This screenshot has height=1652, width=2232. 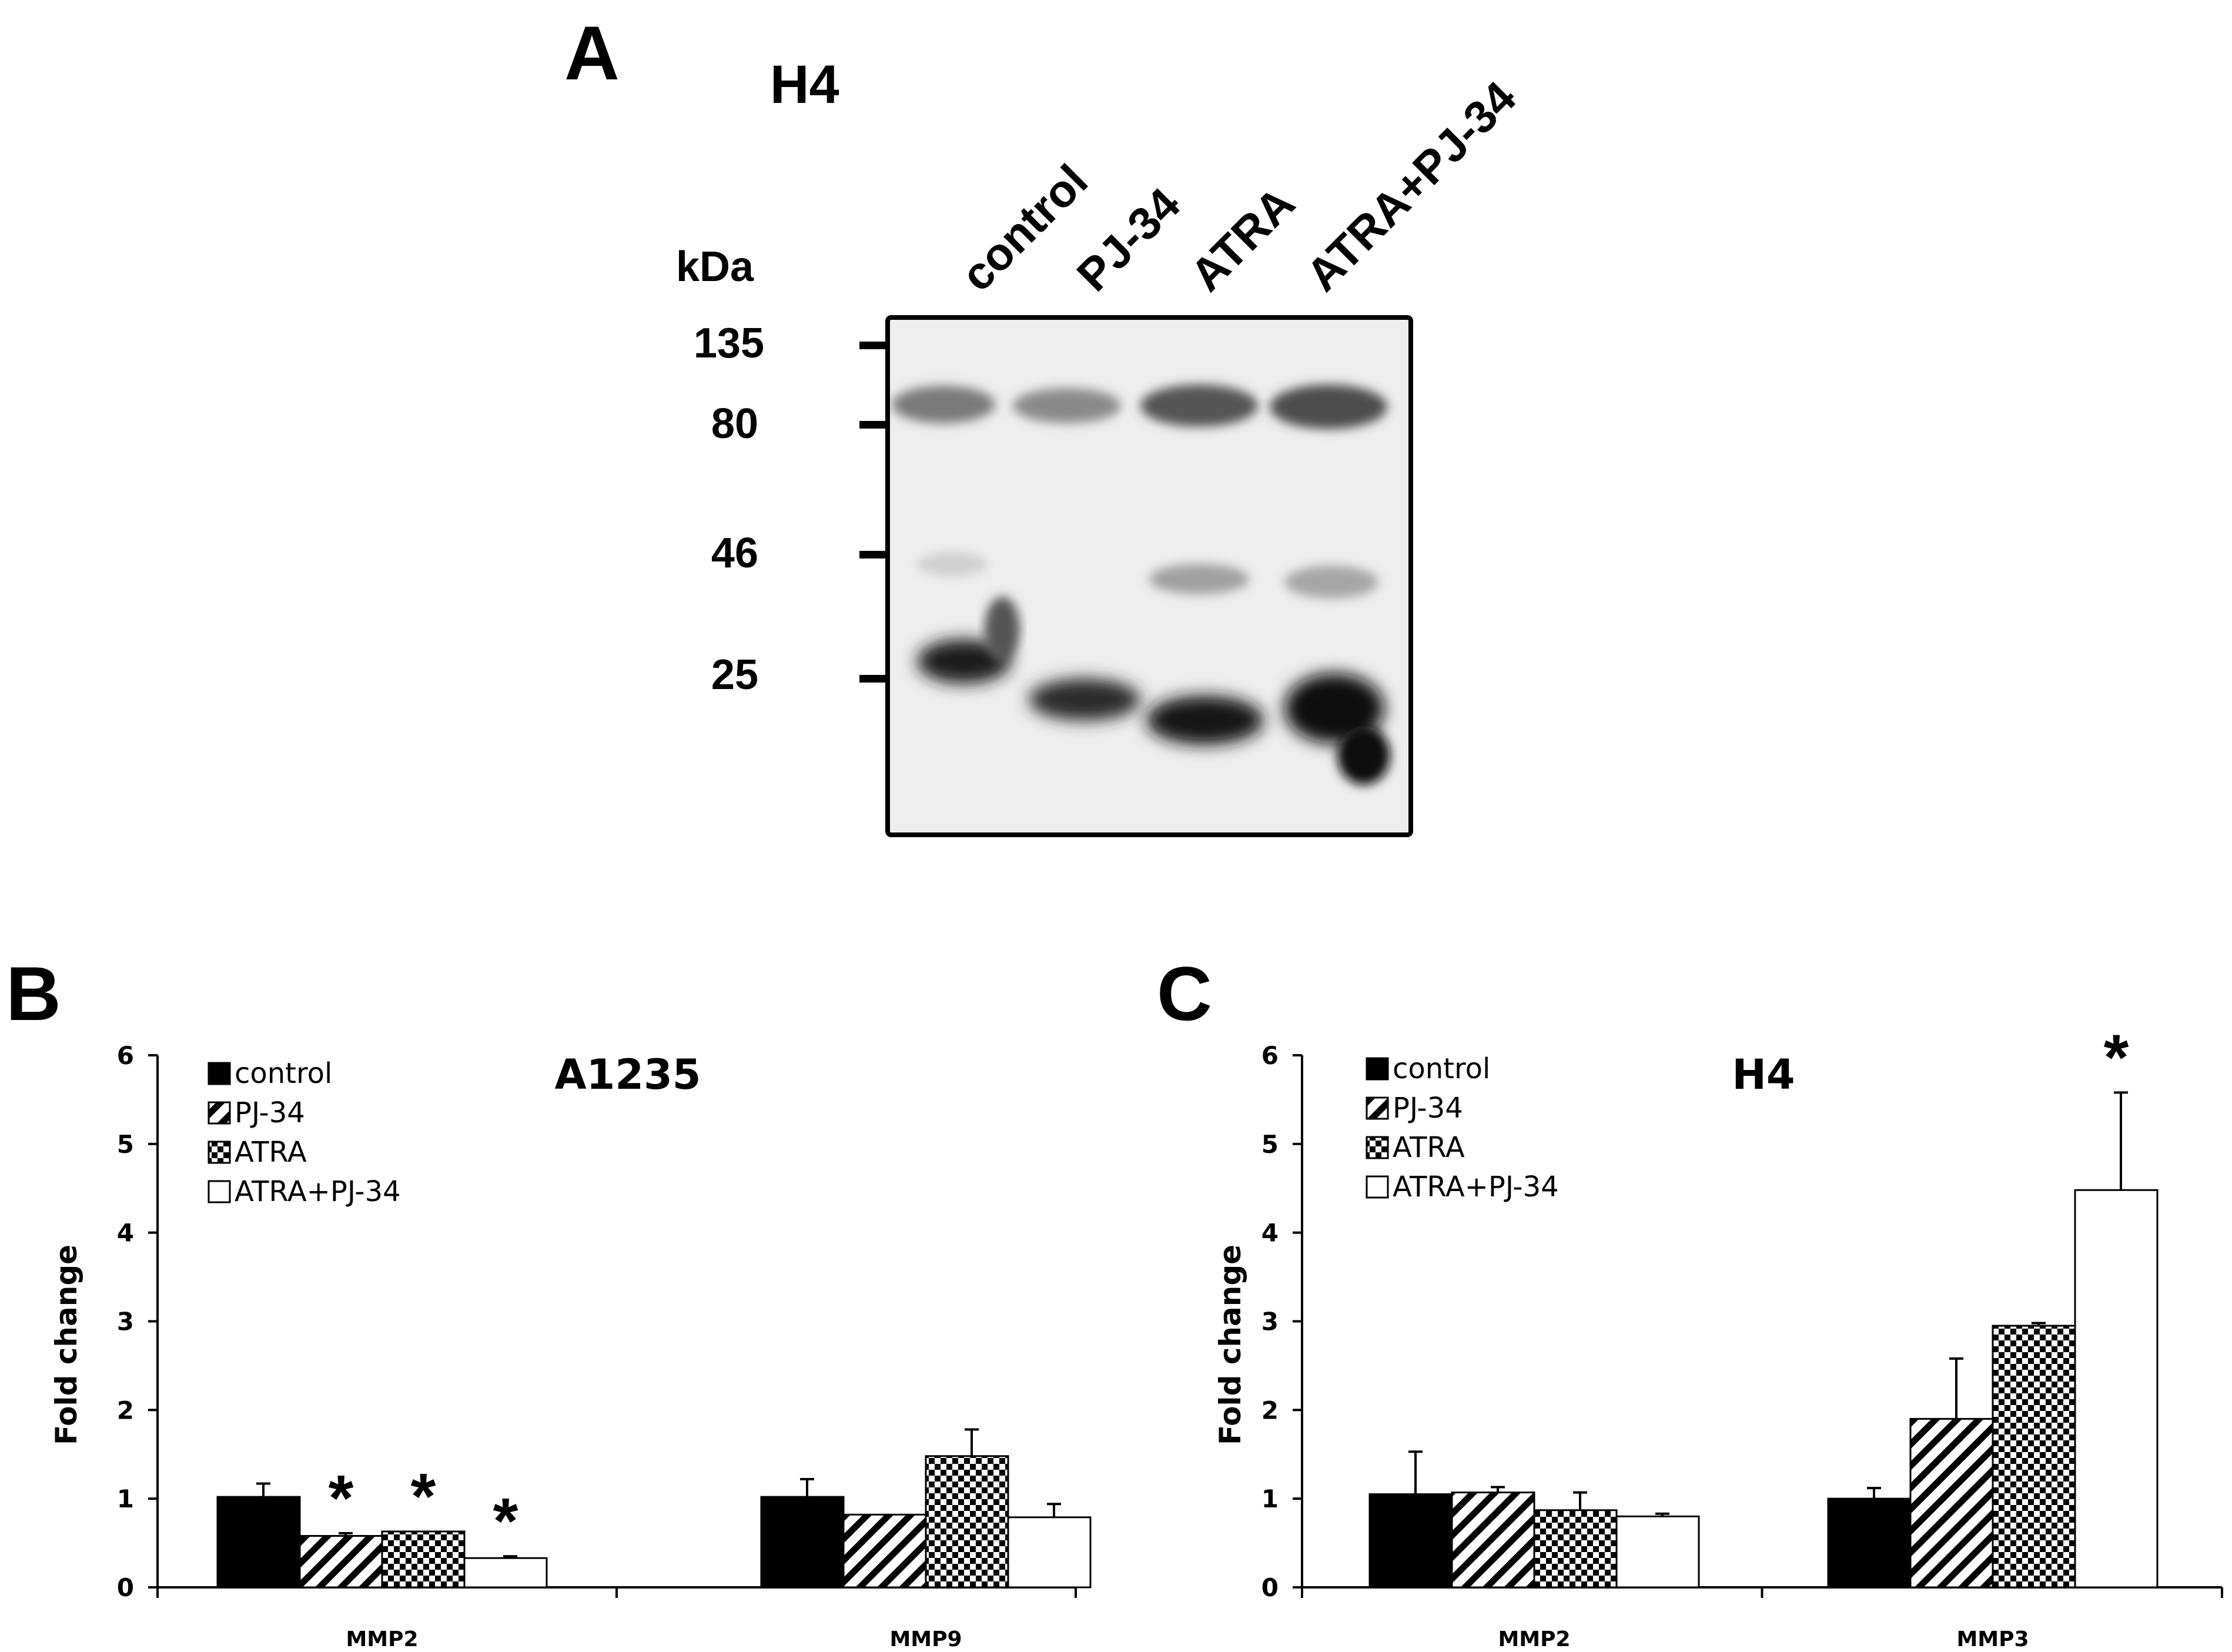 I want to click on chart-b-y-label: Fold change, so click(x=66, y=1345).